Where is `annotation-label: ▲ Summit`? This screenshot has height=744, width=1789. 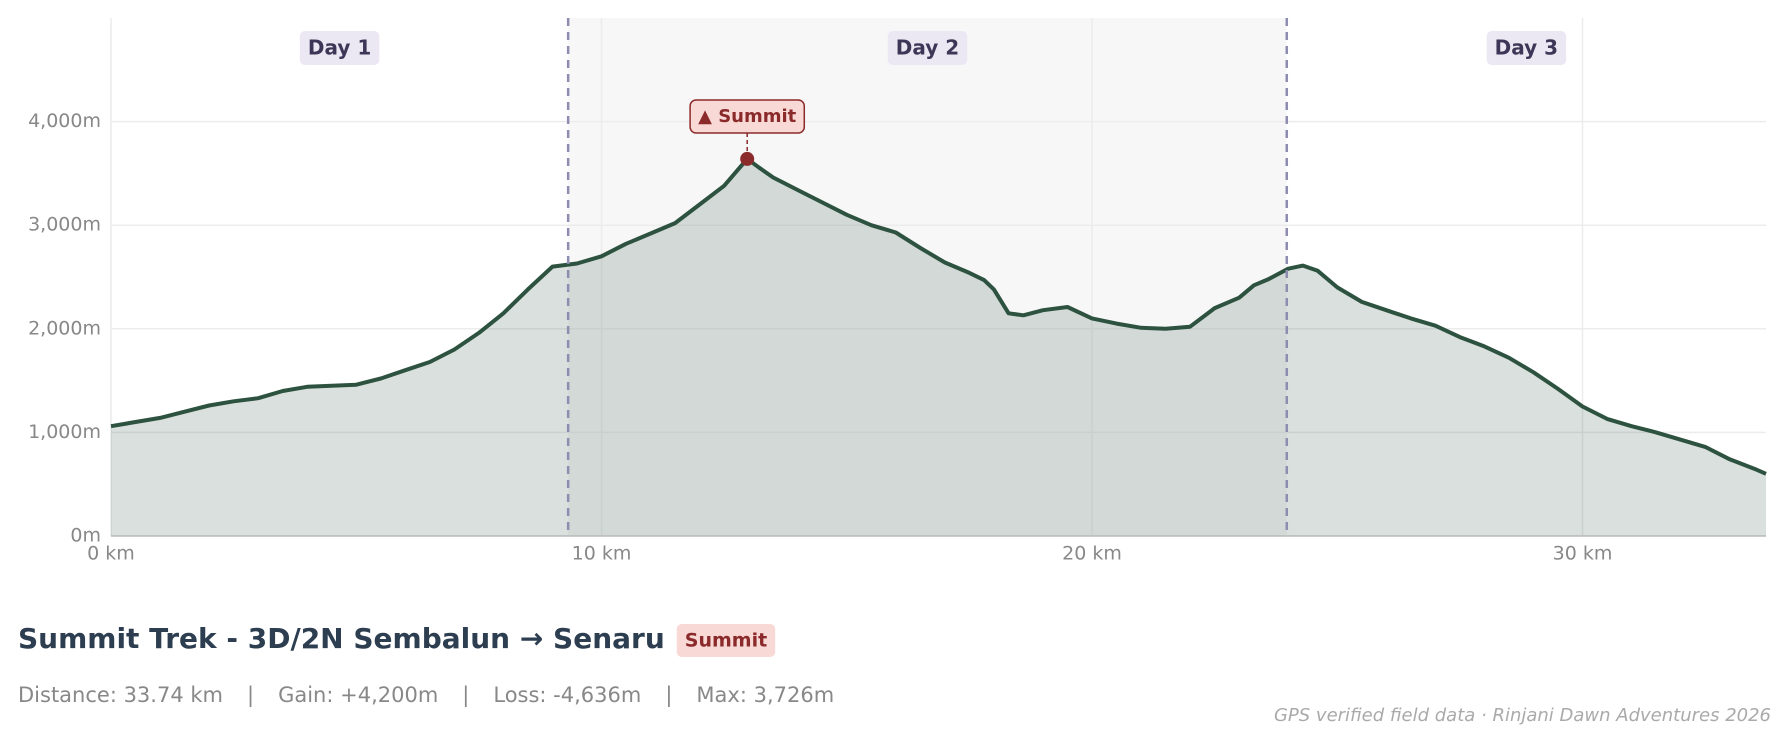
annotation-label: ▲ Summit is located at coordinates (747, 116).